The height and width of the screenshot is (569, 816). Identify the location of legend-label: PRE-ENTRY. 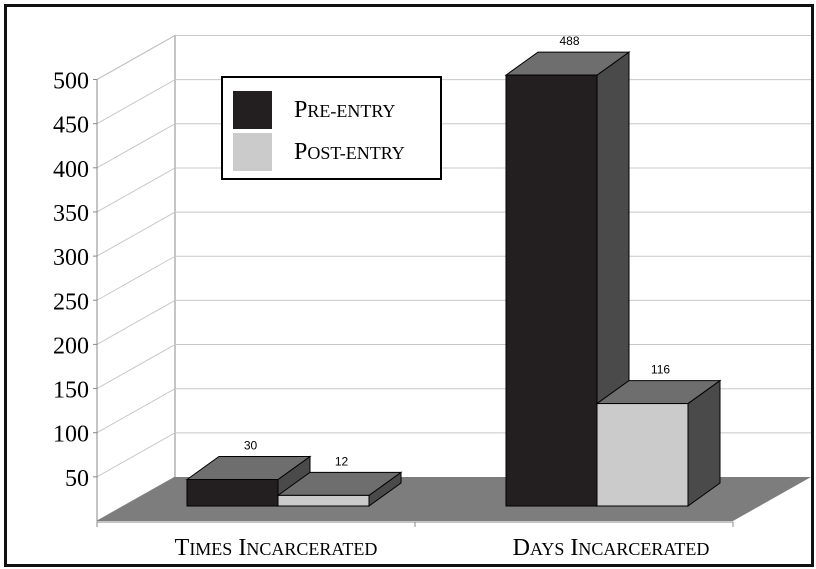
(344, 110).